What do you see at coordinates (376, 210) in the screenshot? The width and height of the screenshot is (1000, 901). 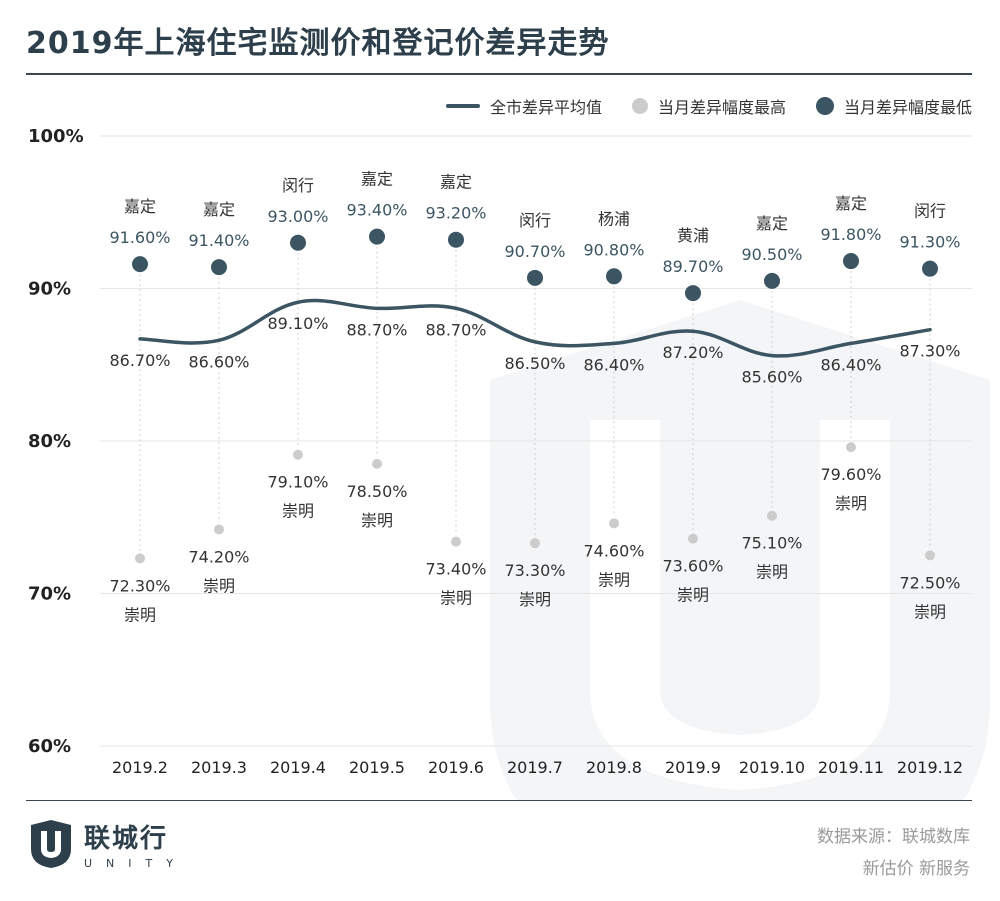 I see `low-data-label: 93.40%` at bounding box center [376, 210].